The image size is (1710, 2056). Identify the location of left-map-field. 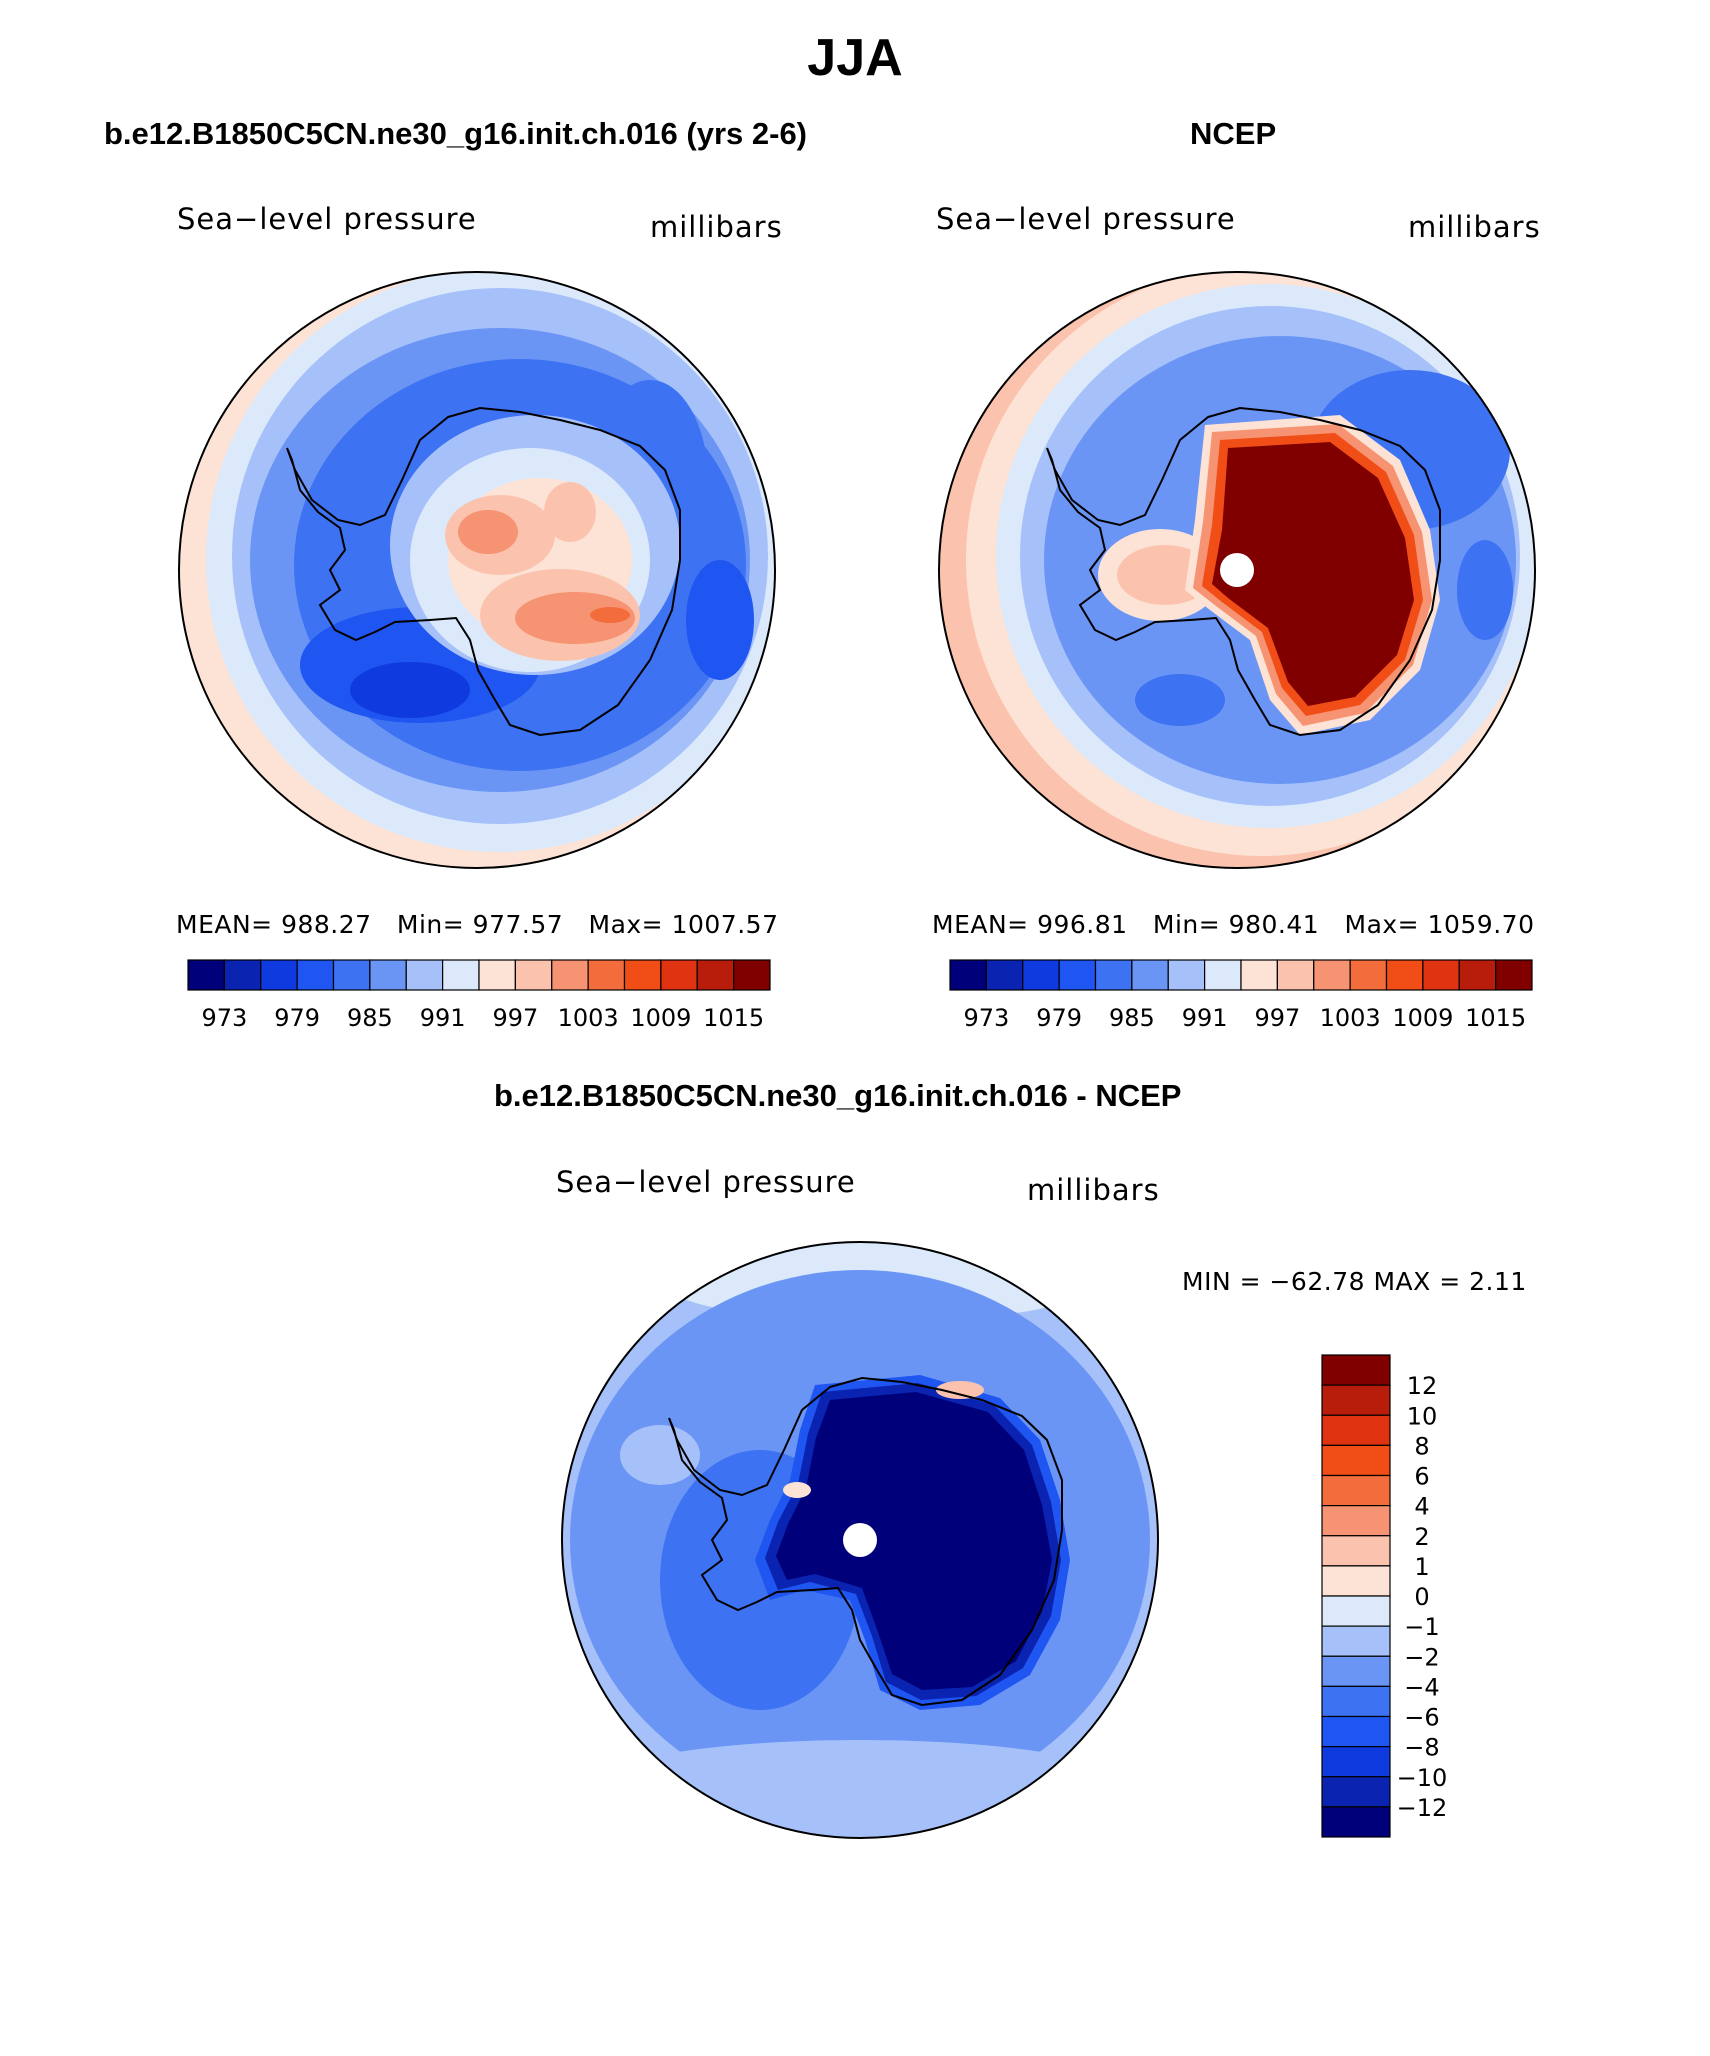
(477, 570).